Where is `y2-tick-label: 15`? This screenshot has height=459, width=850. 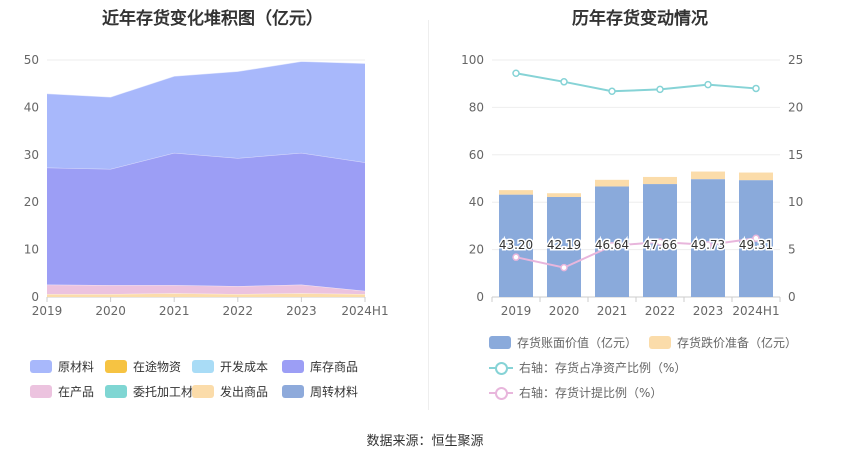 y2-tick-label: 15 is located at coordinates (795, 155).